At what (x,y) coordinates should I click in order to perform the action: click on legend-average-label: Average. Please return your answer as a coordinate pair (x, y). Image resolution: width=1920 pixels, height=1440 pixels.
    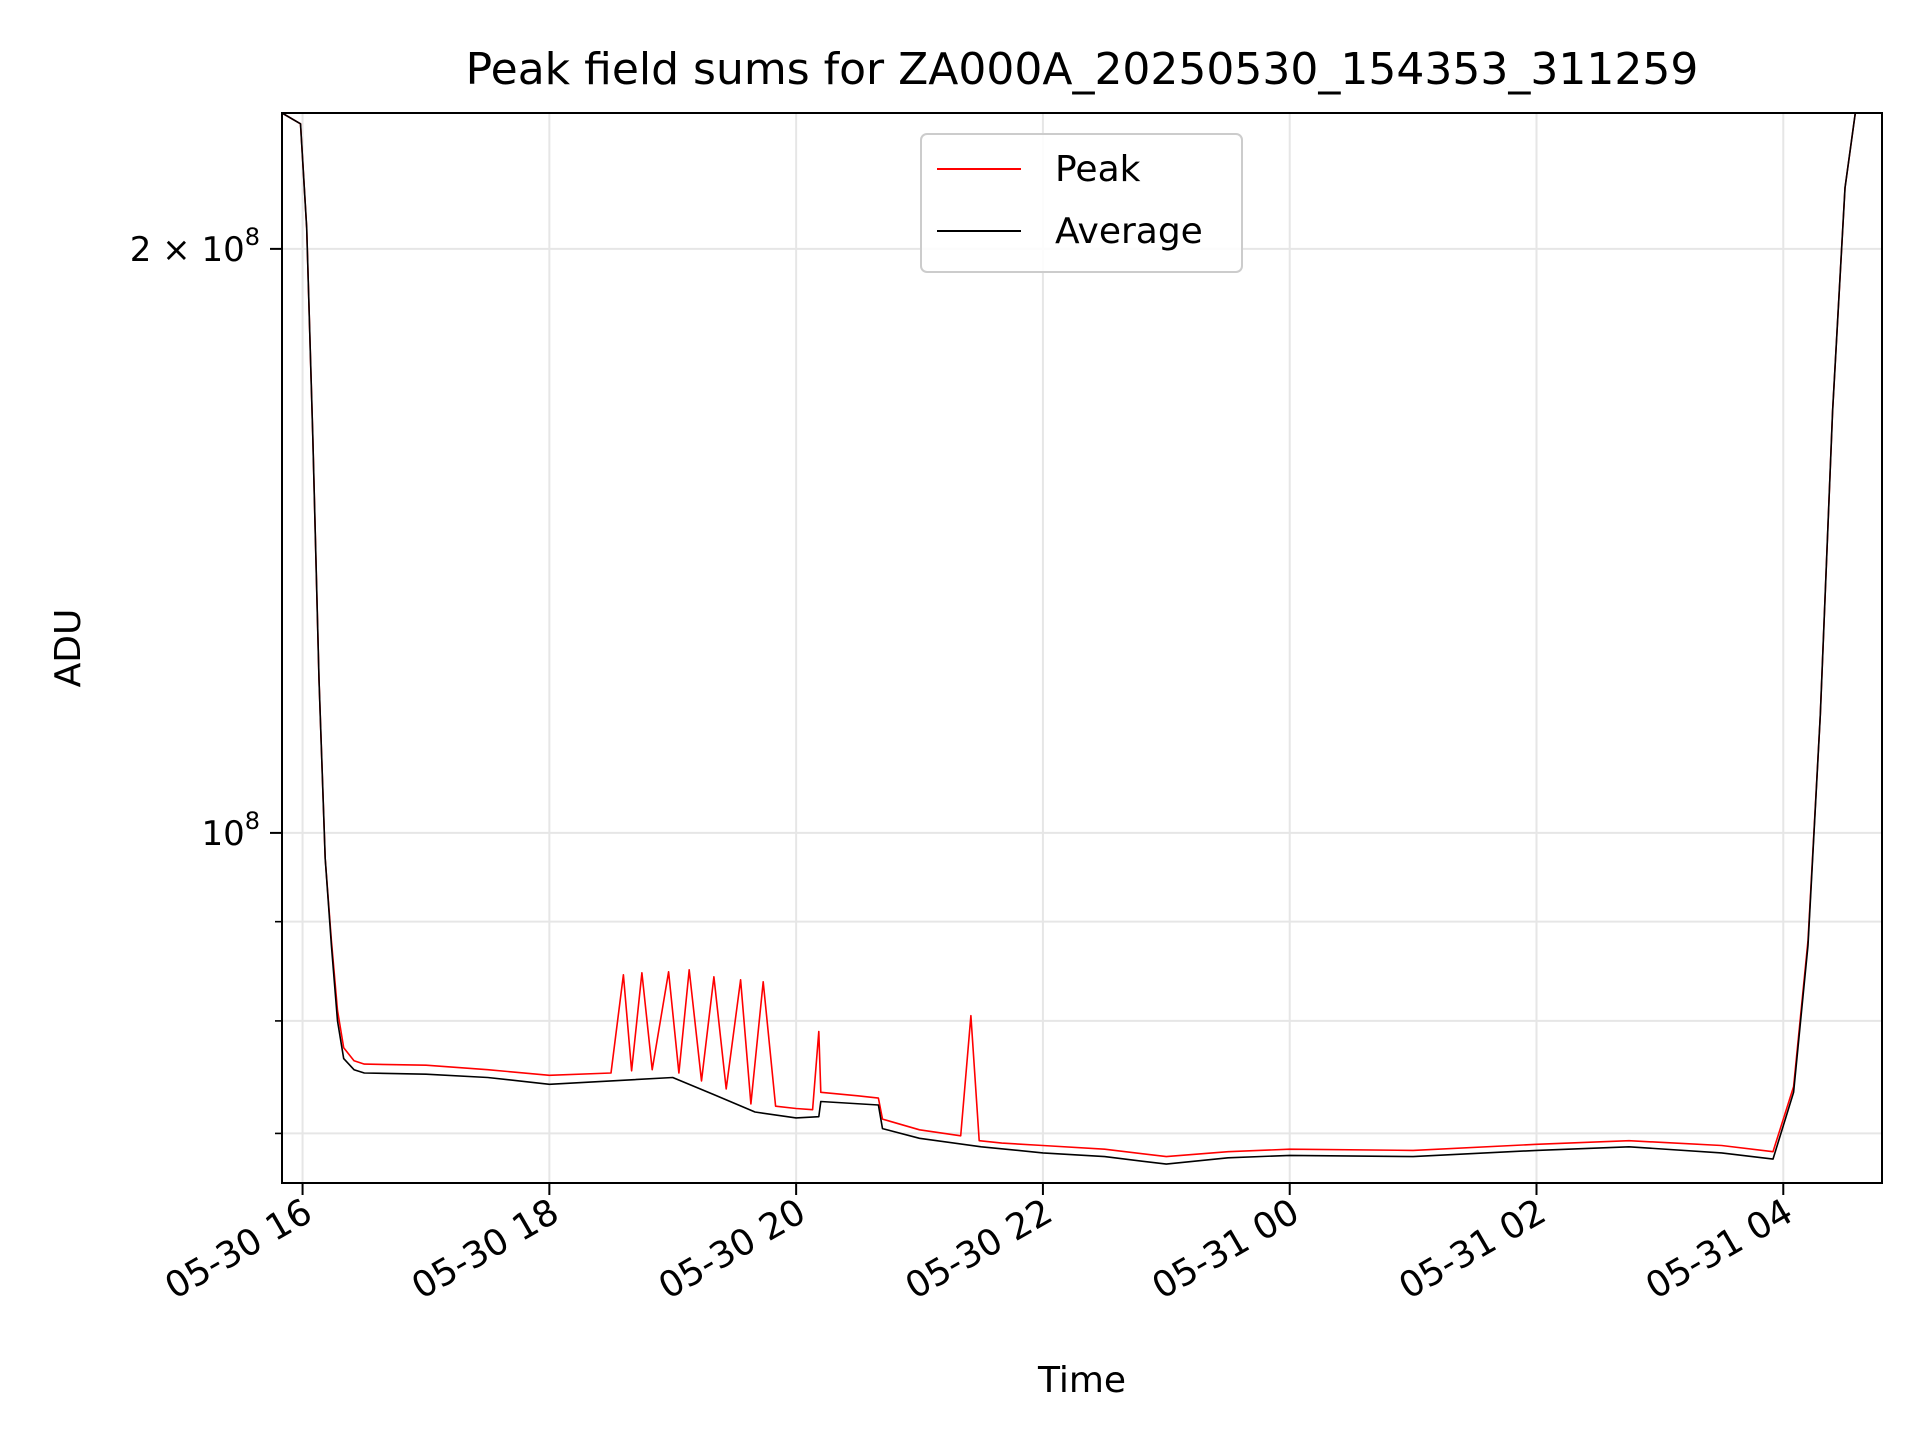
    Looking at the image, I should click on (1129, 231).